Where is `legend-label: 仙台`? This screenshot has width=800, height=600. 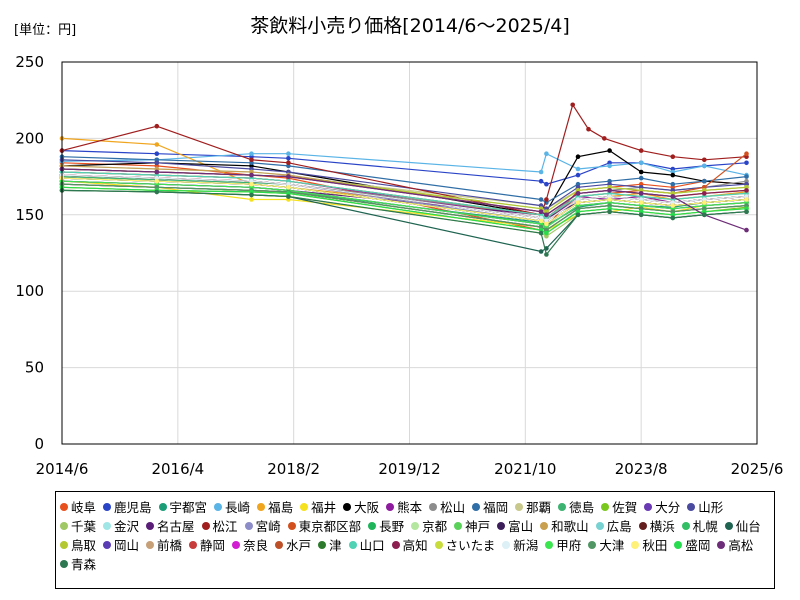 legend-label: 仙台 is located at coordinates (748, 526).